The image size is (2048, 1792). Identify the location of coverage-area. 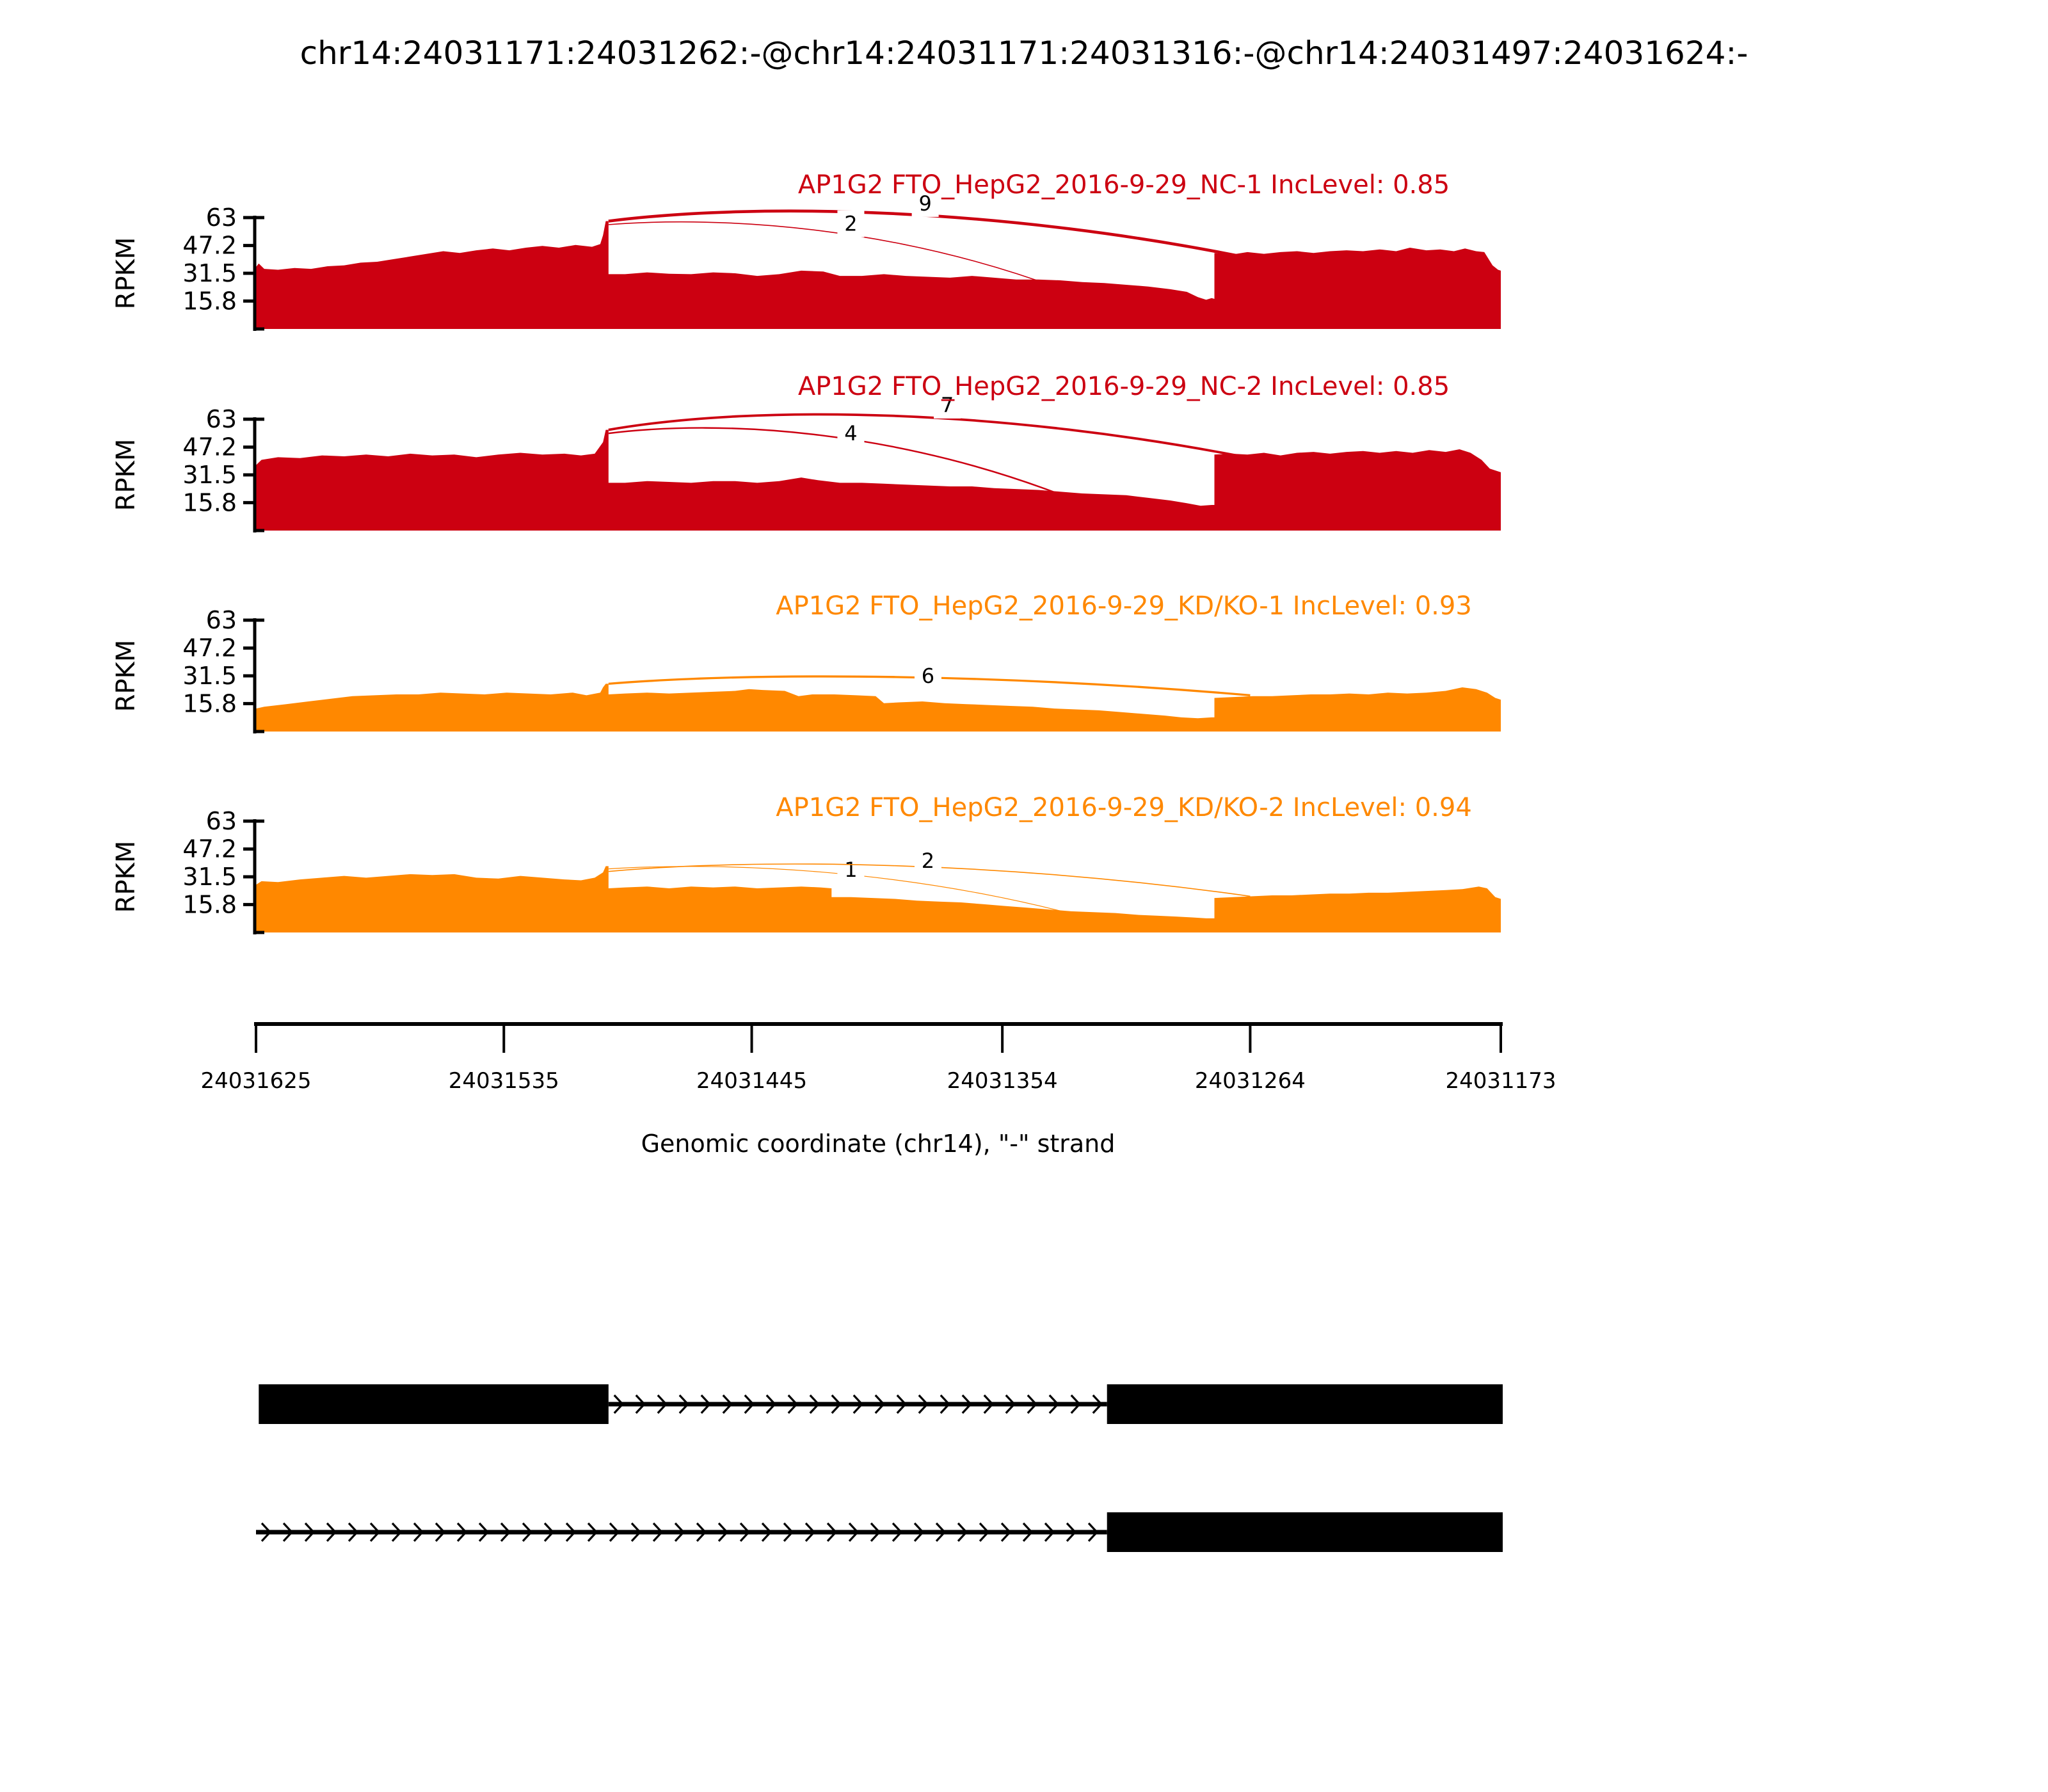
(878, 480).